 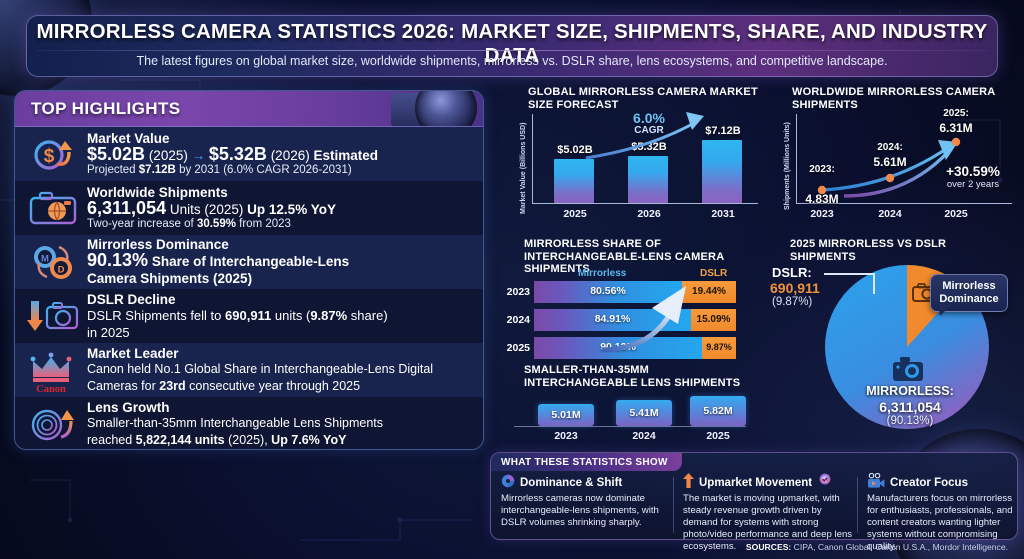 What do you see at coordinates (723, 214) in the screenshot?
I see `x-tick-2031: 2031` at bounding box center [723, 214].